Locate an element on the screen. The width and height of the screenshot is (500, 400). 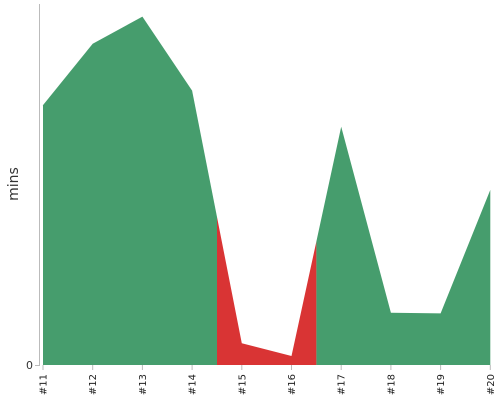
x-tick-label: #11 is located at coordinates (44, 384).